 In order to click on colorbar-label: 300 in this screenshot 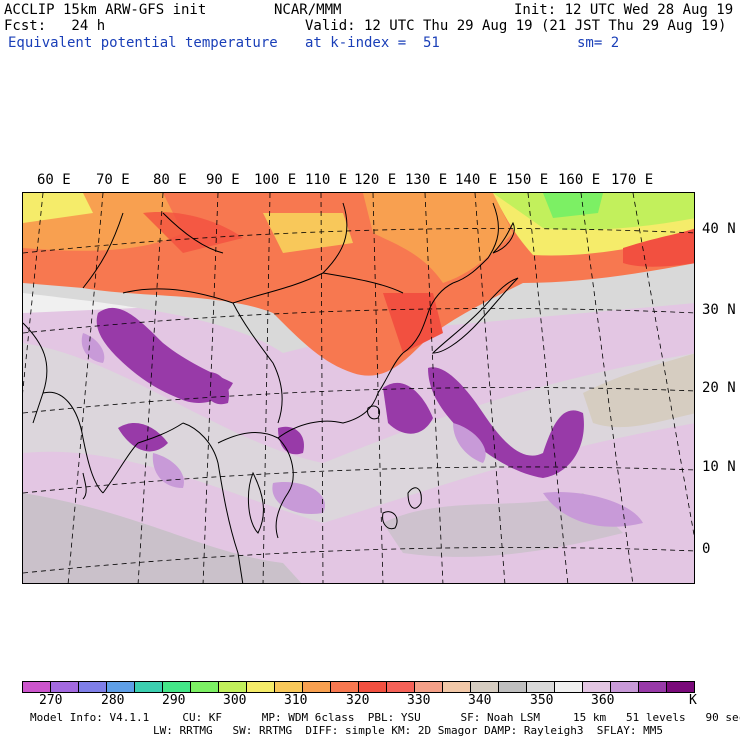, I will do `click(235, 700)`.